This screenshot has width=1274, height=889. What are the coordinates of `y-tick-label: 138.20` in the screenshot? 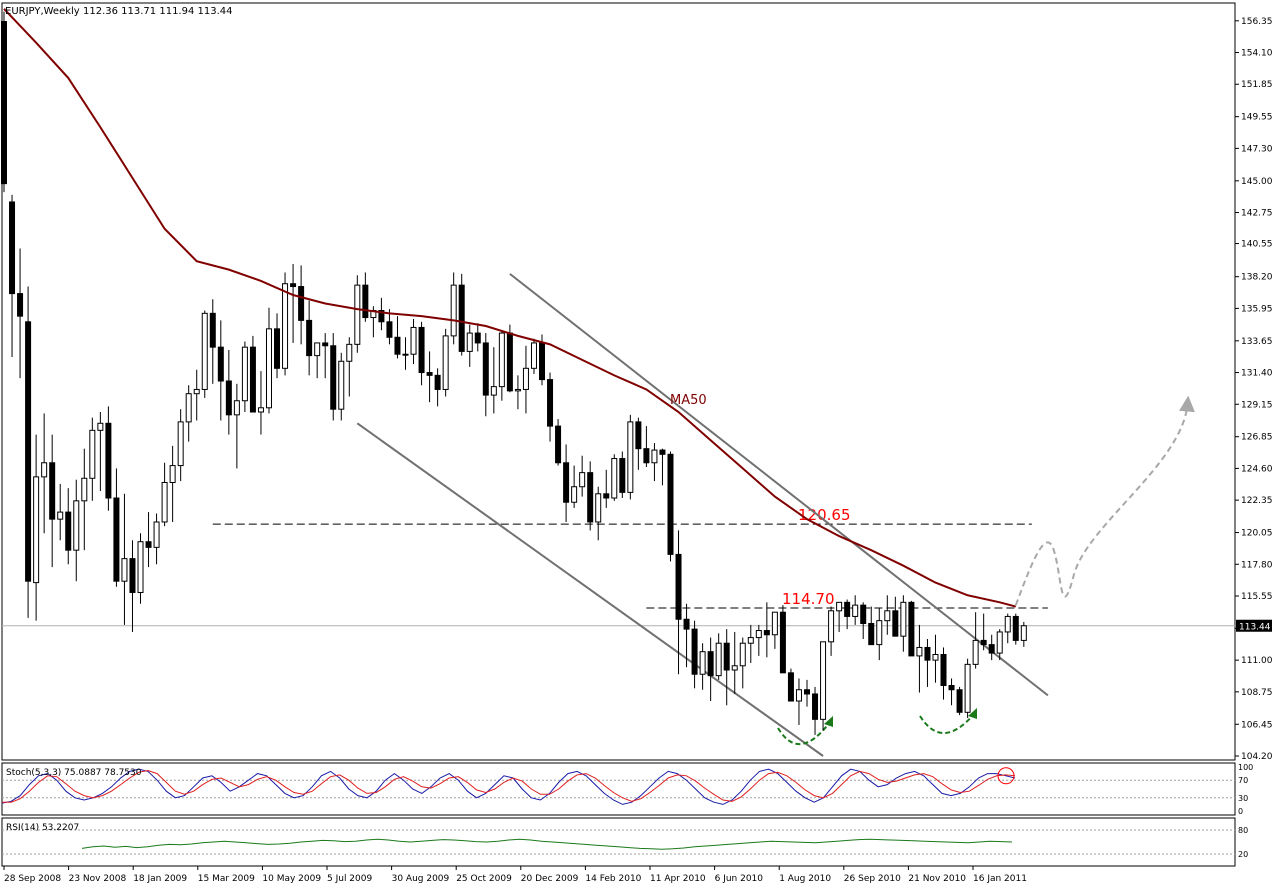 It's located at (1257, 278).